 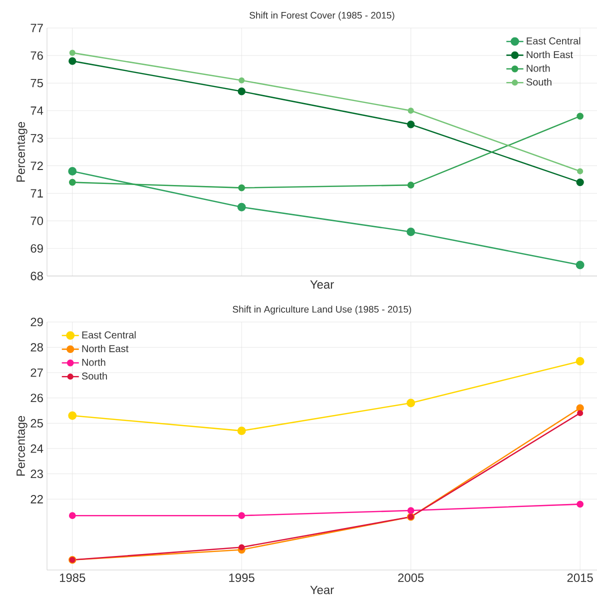 I want to click on y-tick-label: 25, so click(x=36, y=423).